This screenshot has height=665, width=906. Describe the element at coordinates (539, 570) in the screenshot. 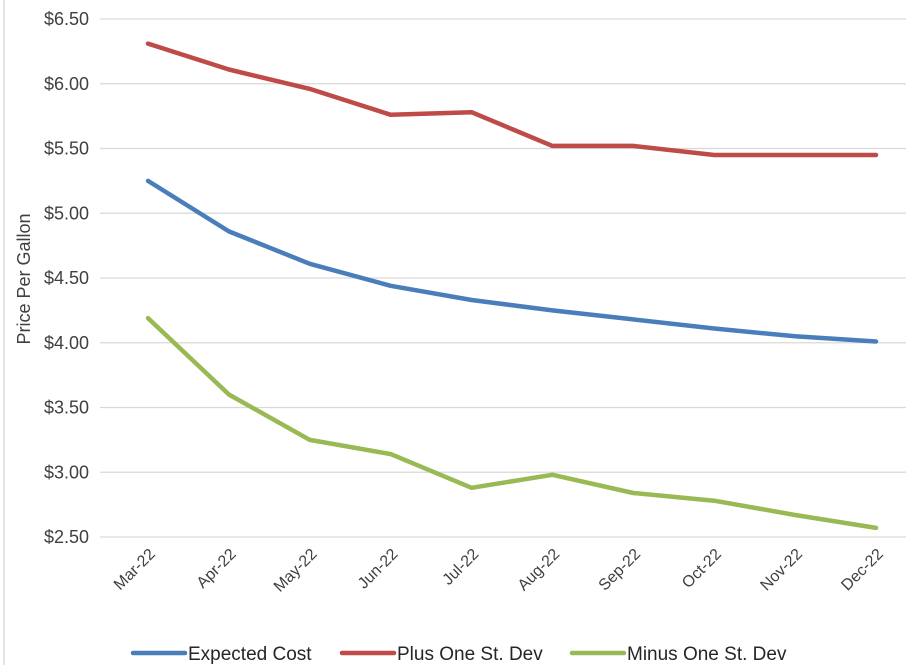

I see `x-tick-label: Aug-22` at that location.